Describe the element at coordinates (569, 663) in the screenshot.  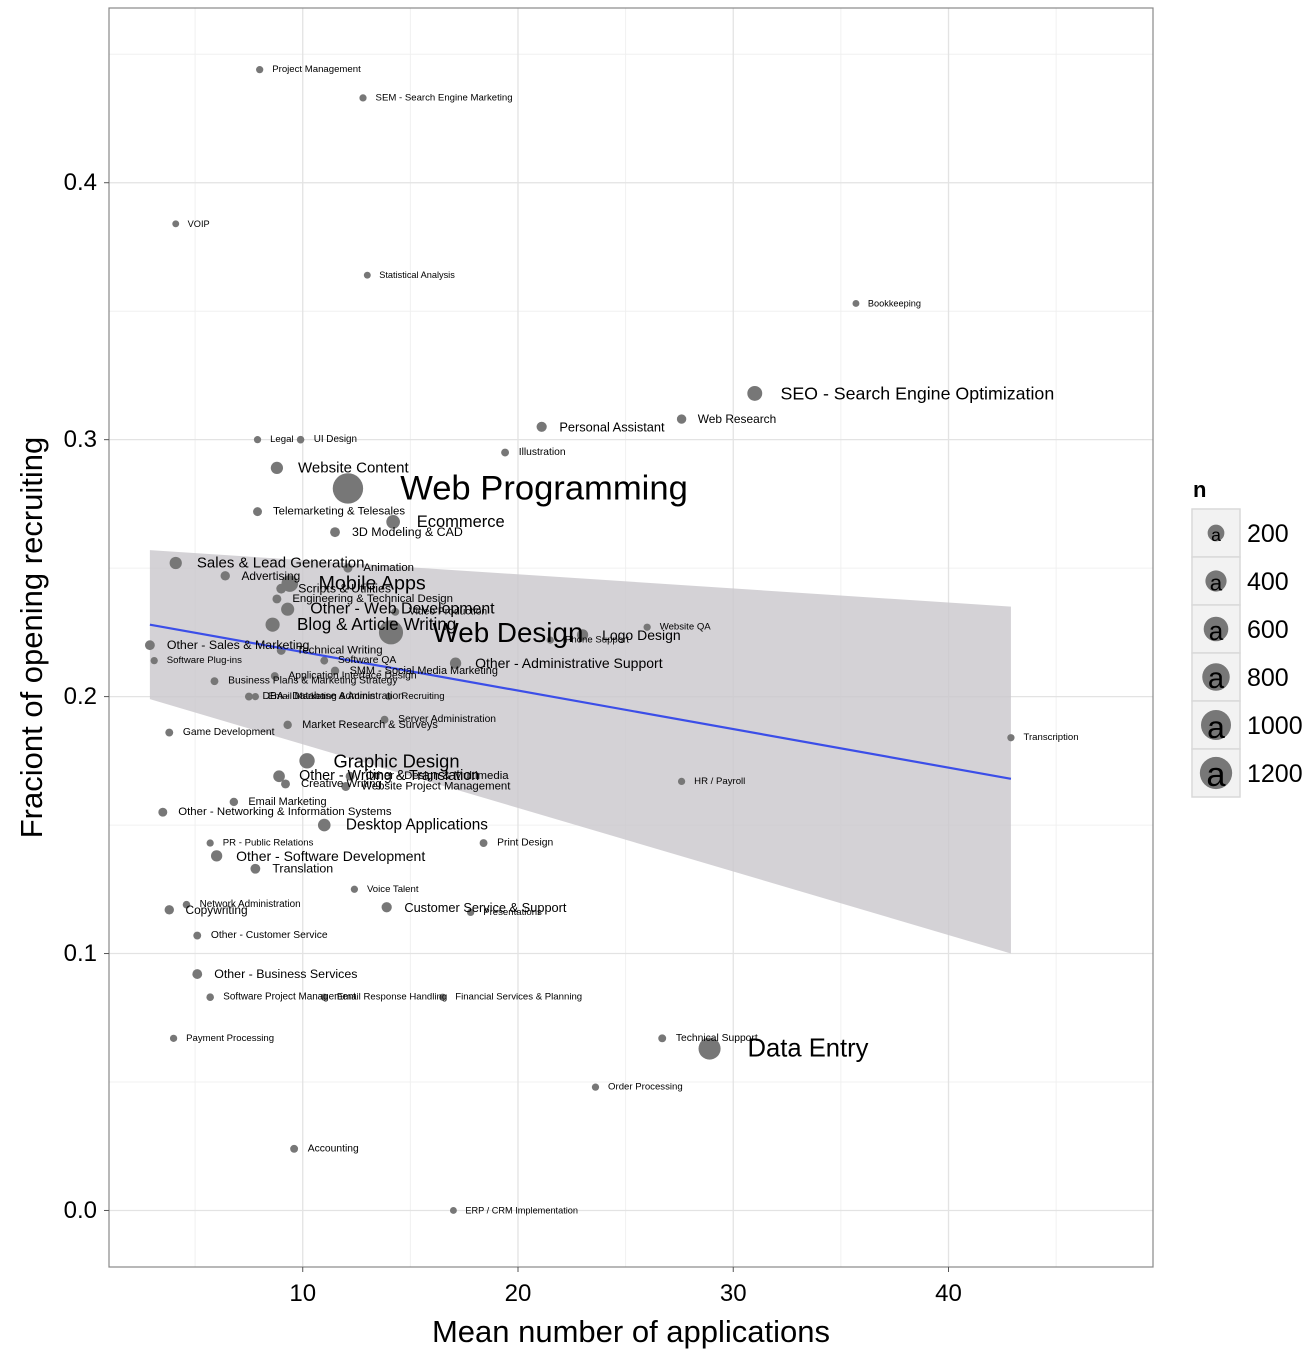
I see `point-label: Other - Administrative Support` at that location.